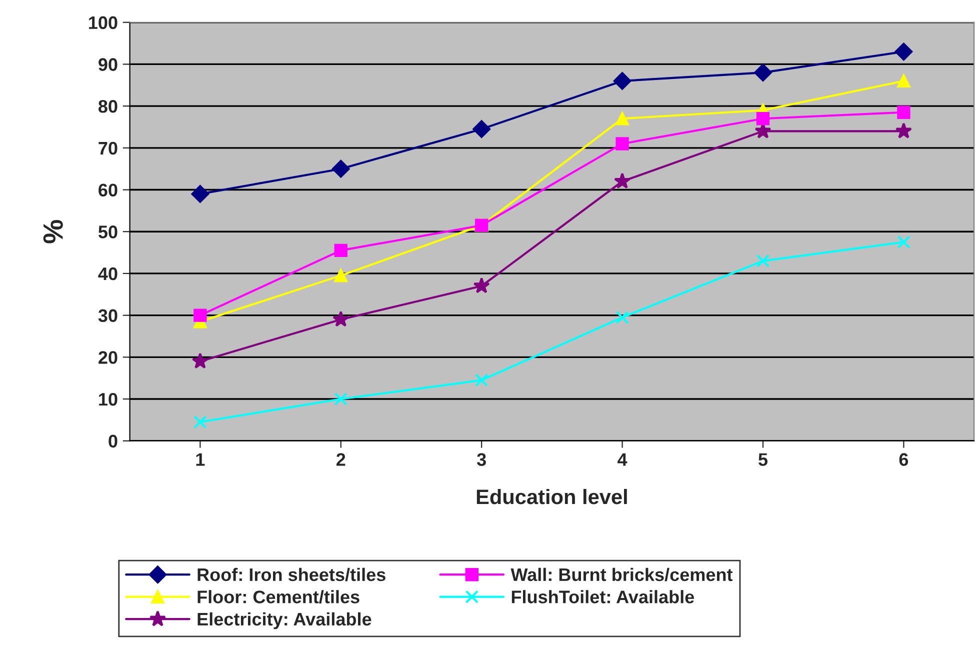 The width and height of the screenshot is (976, 658). I want to click on legend-label: Floor: Cement/tiles, so click(279, 597).